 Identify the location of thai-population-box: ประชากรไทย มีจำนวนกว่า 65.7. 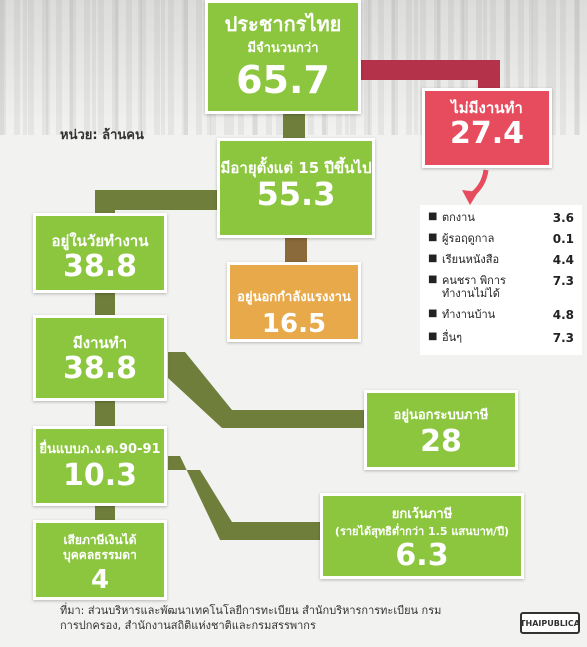
(283, 57).